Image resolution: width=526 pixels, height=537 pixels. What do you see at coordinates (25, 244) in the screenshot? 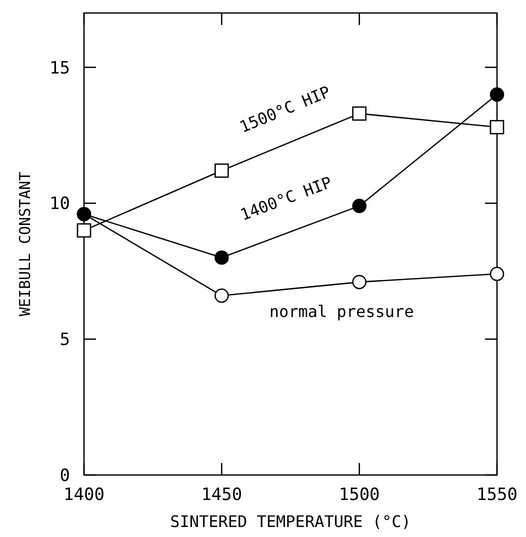
I see `y-axis-title: WEIBULL CONSTANT` at bounding box center [25, 244].